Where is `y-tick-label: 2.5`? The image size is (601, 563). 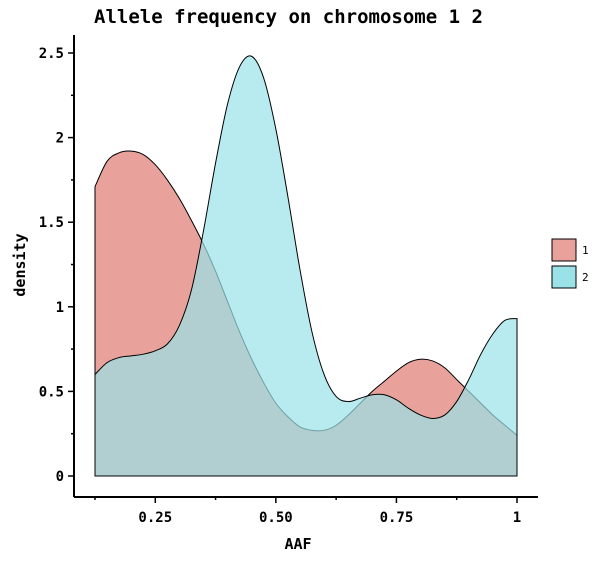 y-tick-label: 2.5 is located at coordinates (51, 54).